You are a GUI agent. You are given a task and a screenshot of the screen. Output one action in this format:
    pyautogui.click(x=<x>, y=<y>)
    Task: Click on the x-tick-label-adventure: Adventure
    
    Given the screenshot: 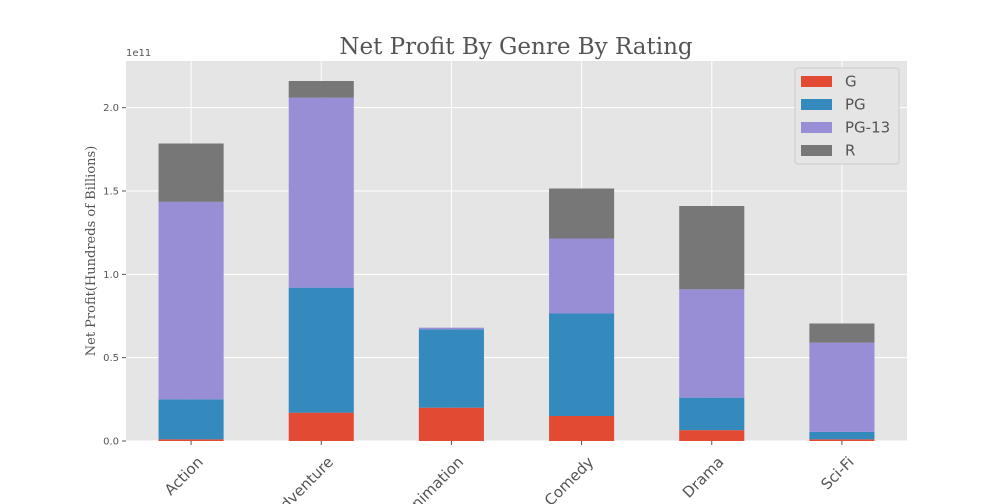 What is the action you would take?
    pyautogui.click(x=303, y=478)
    